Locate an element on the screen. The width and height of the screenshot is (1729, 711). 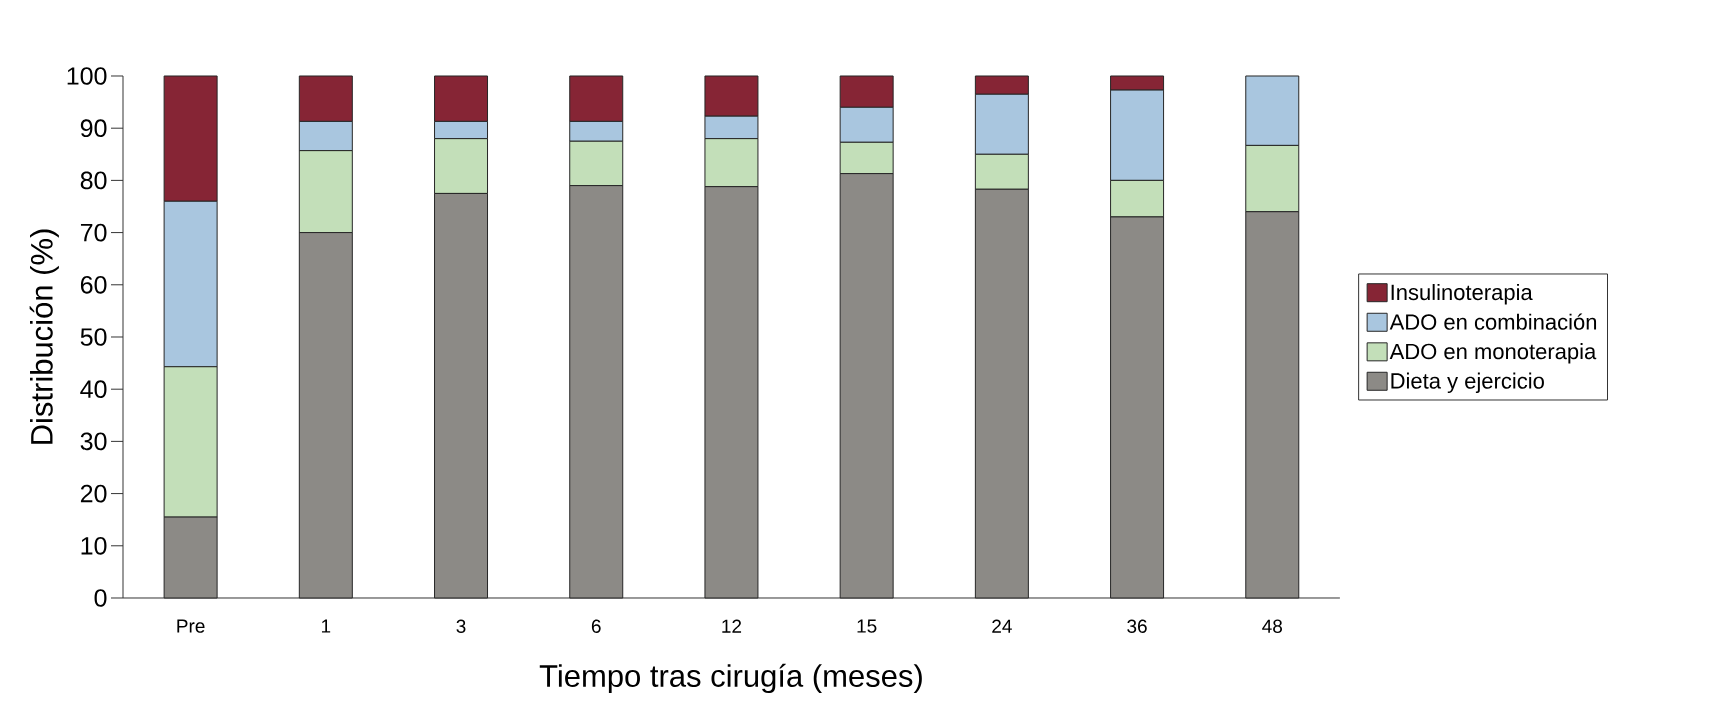
y-tick-label: 50 is located at coordinates (93, 337).